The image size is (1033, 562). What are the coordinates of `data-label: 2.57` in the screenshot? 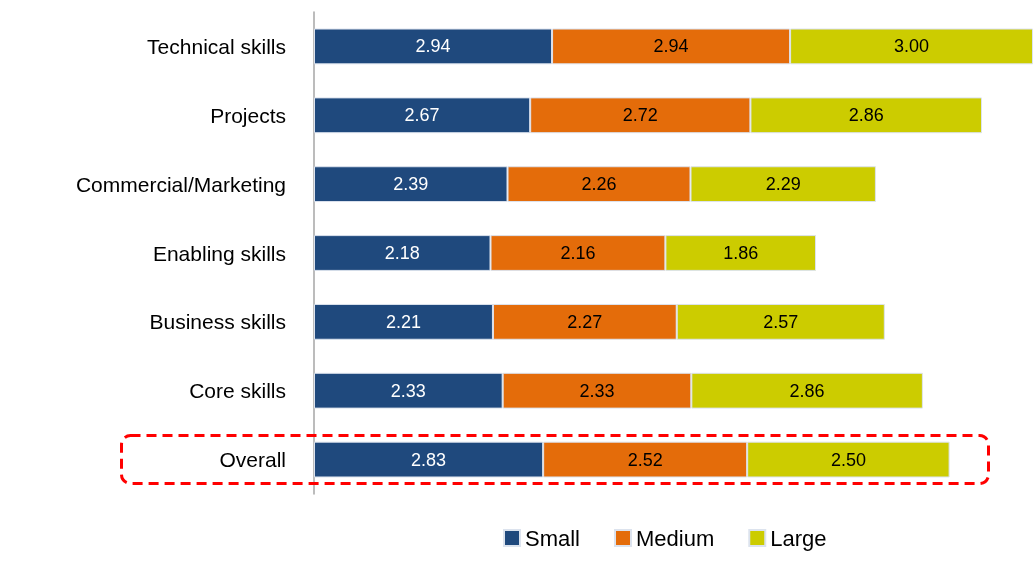 It's located at (781, 321).